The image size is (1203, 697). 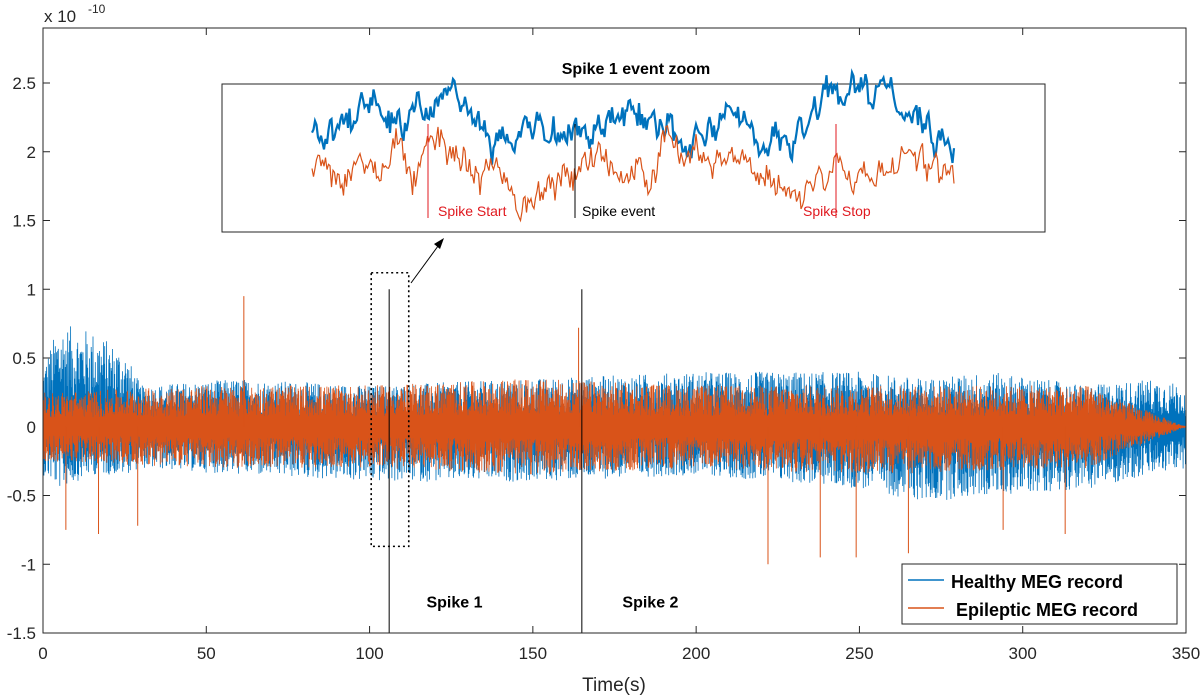 I want to click on y-tick-label: 0, so click(x=31, y=427).